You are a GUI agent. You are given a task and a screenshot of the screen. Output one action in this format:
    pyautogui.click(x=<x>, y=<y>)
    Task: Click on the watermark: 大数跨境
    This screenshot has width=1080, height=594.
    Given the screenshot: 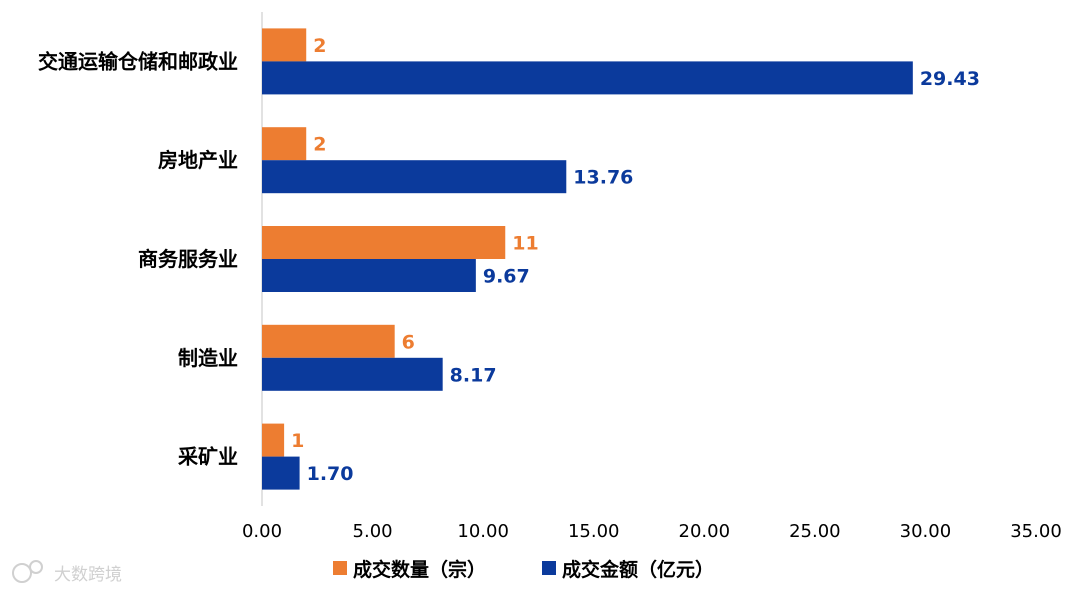 What is the action you would take?
    pyautogui.click(x=67, y=572)
    